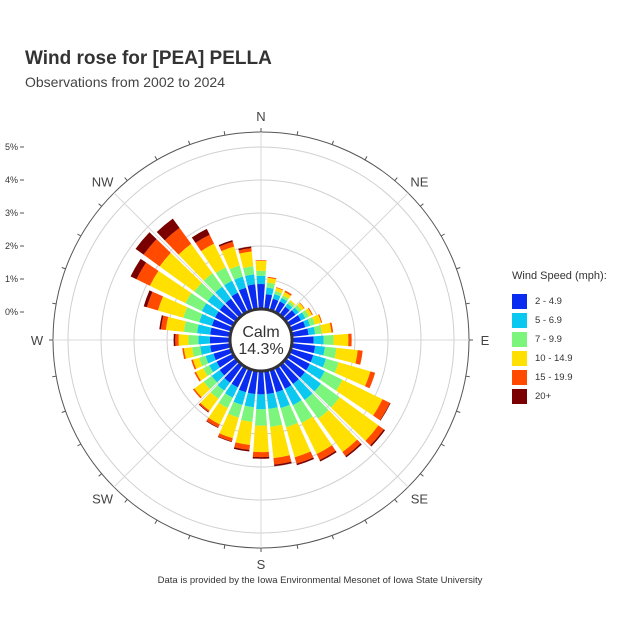 The image size is (640, 640). I want to click on direction-label: NE, so click(419, 182).